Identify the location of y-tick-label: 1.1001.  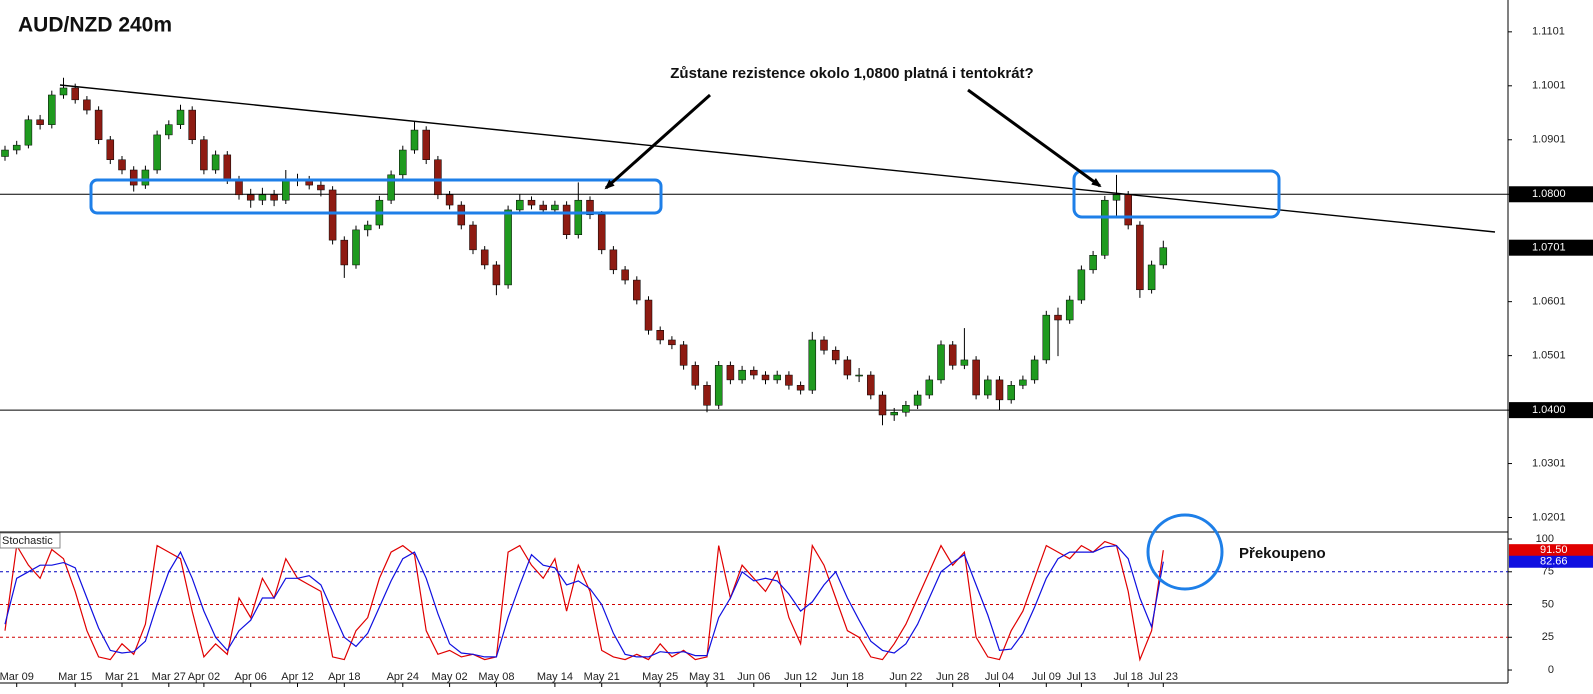
(1549, 86).